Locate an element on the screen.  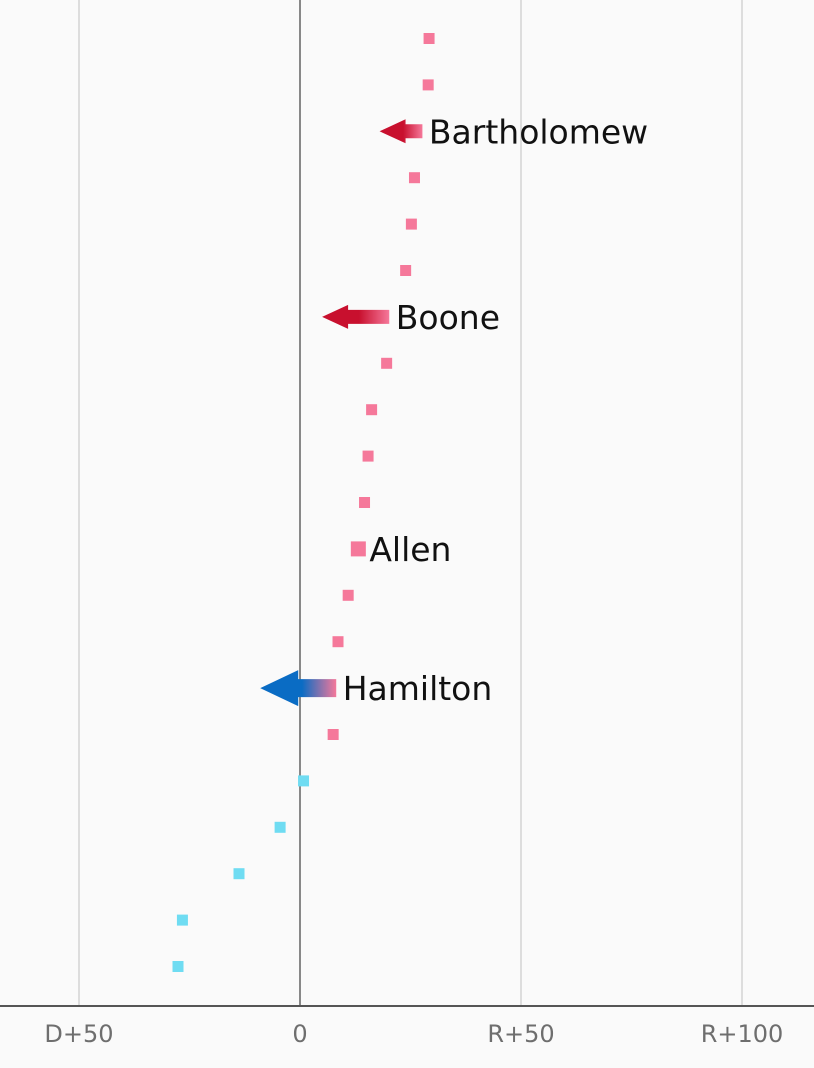
county-label: Hamilton is located at coordinates (418, 688).